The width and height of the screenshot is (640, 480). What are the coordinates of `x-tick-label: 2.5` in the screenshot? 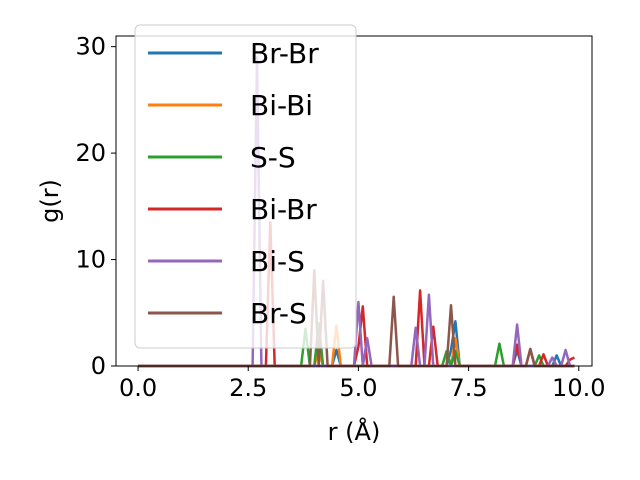 It's located at (248, 388).